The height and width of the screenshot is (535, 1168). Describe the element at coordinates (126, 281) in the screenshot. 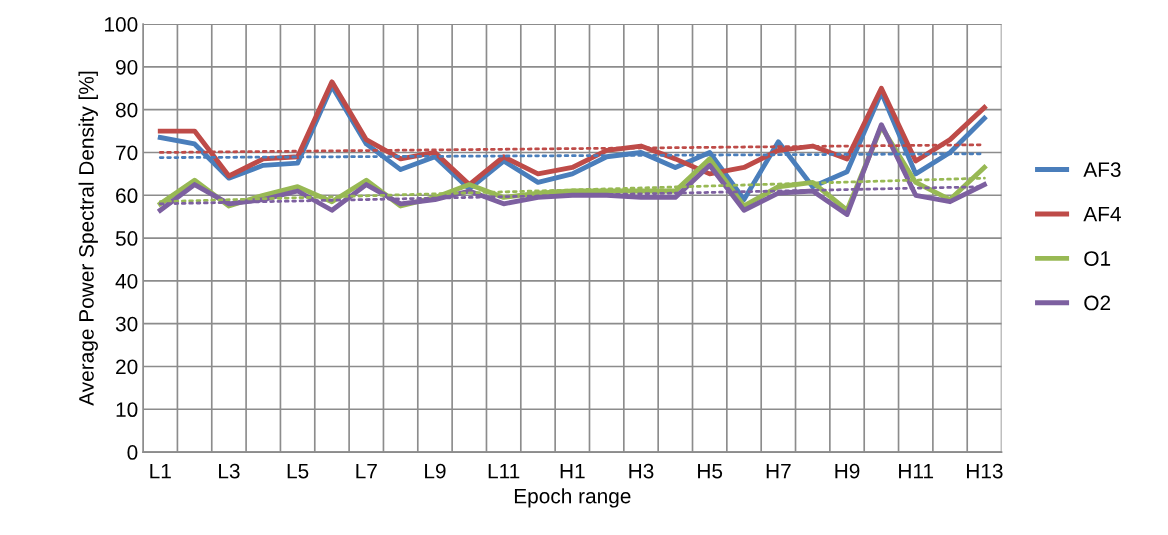

I see `y-tick-label: 40` at that location.